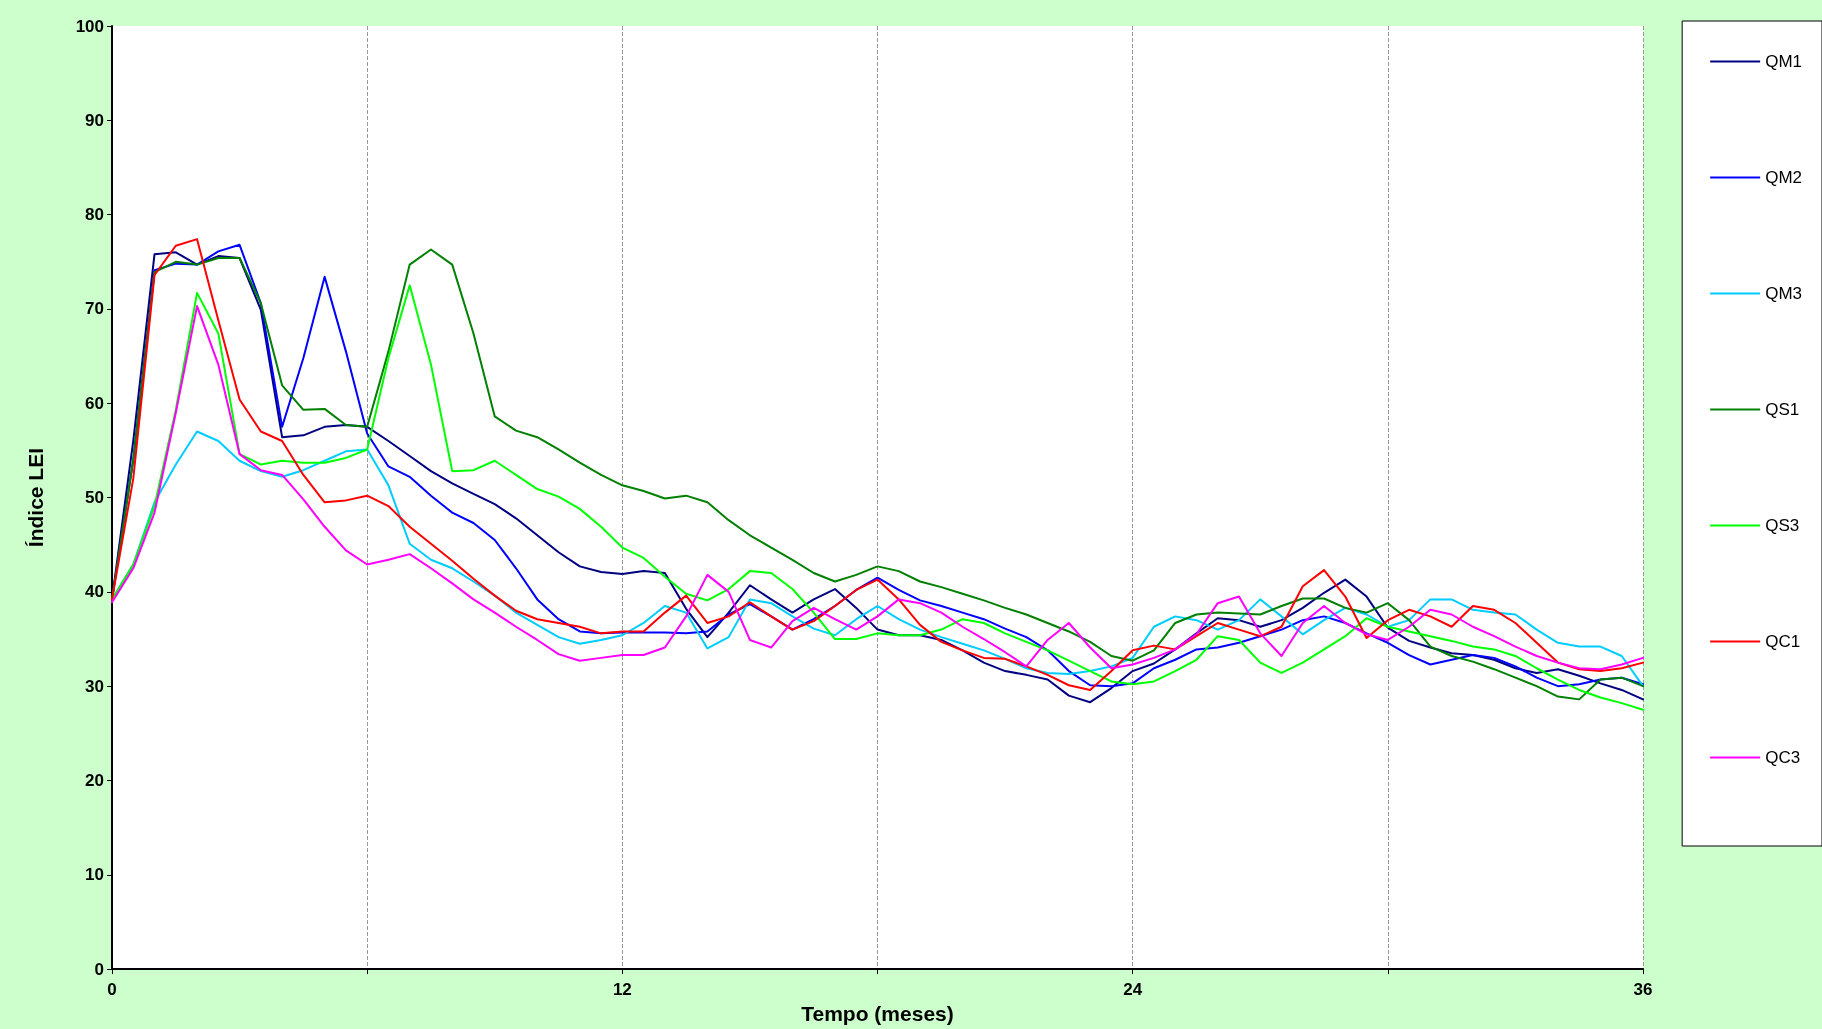 This screenshot has height=1029, width=1822. What do you see at coordinates (94, 875) in the screenshot?
I see `y-tick-label: 10` at bounding box center [94, 875].